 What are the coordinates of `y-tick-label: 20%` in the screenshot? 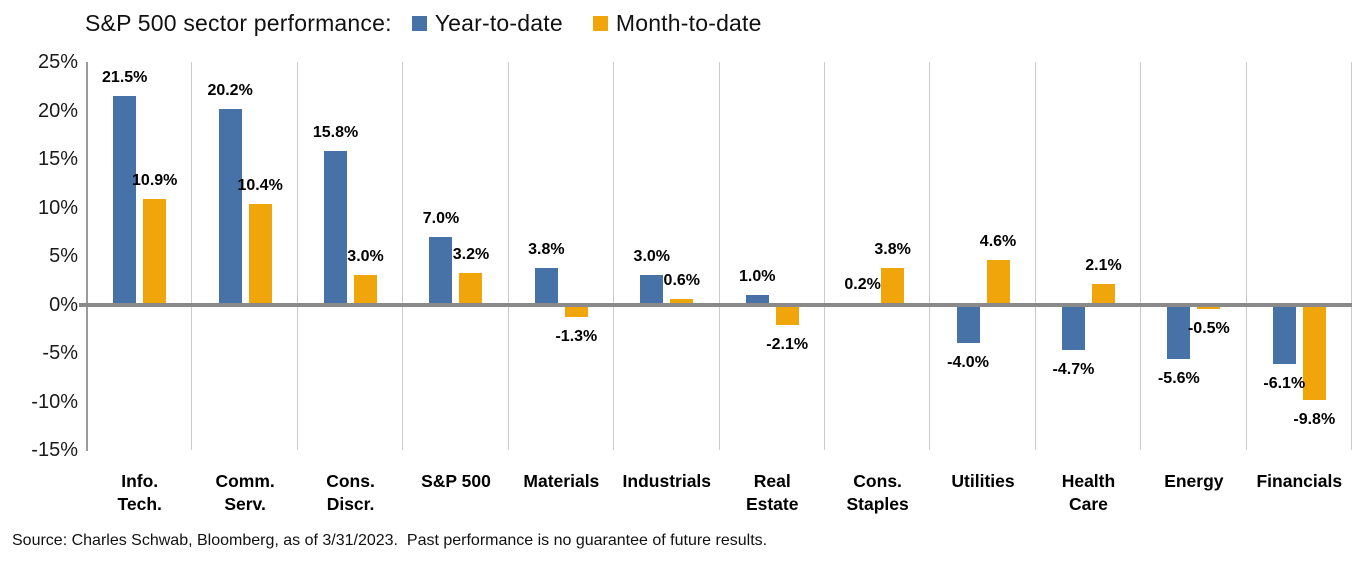 It's located at (57, 110).